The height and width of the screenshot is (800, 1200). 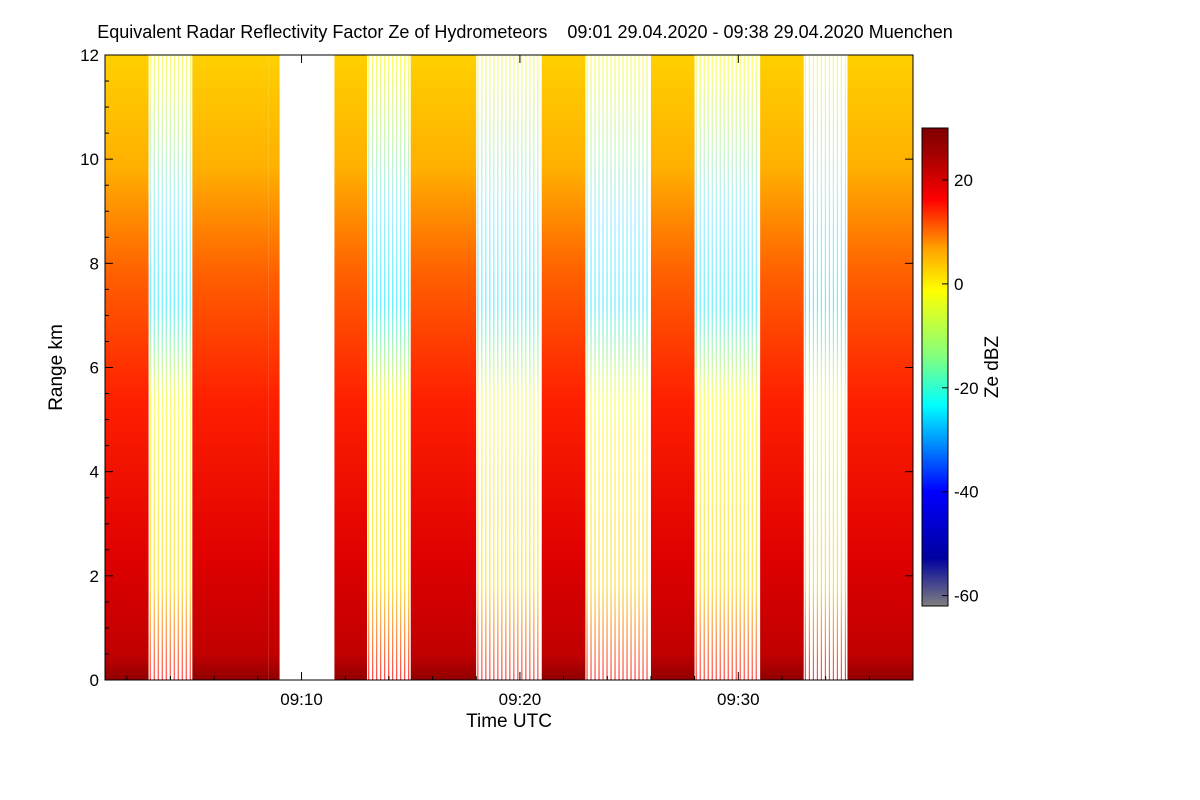 I want to click on chart-location: Muenchen, so click(x=910, y=32).